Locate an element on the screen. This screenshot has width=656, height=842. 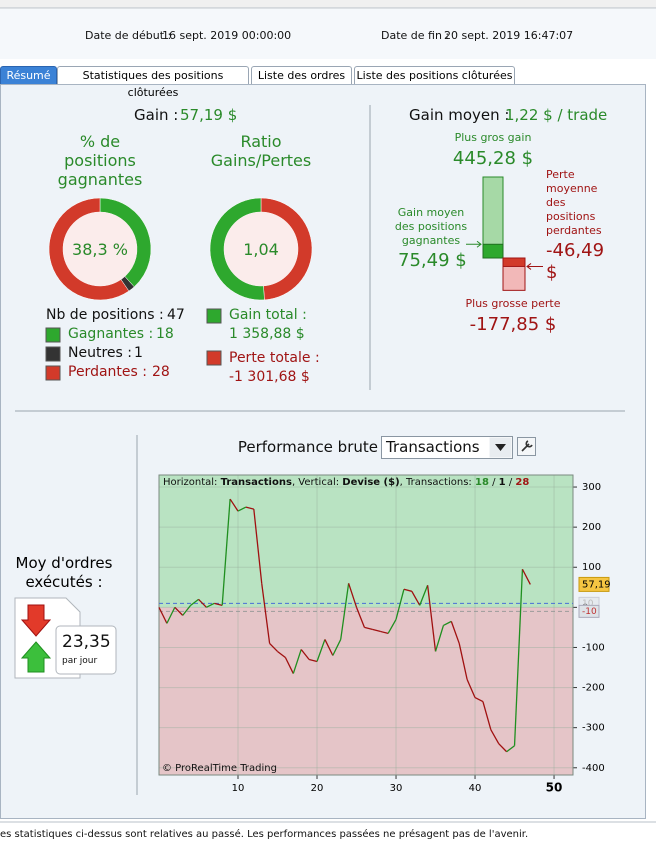
reference-label: -10 is located at coordinates (589, 612).